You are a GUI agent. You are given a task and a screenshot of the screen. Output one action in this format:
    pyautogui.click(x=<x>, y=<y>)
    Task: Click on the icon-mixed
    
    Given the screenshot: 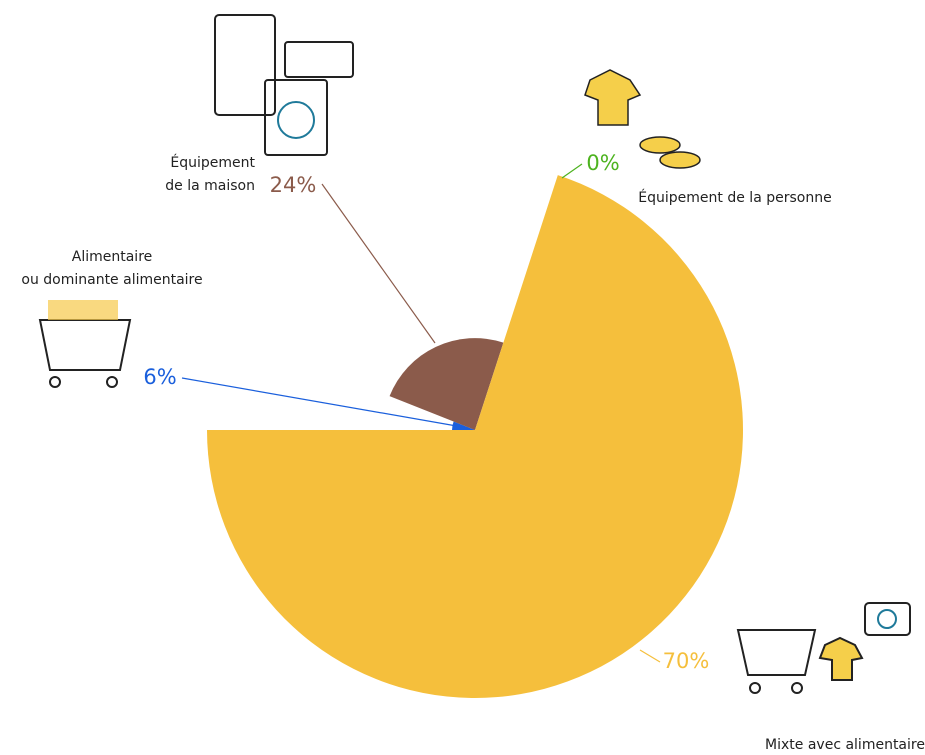 What is the action you would take?
    pyautogui.click(x=823, y=648)
    